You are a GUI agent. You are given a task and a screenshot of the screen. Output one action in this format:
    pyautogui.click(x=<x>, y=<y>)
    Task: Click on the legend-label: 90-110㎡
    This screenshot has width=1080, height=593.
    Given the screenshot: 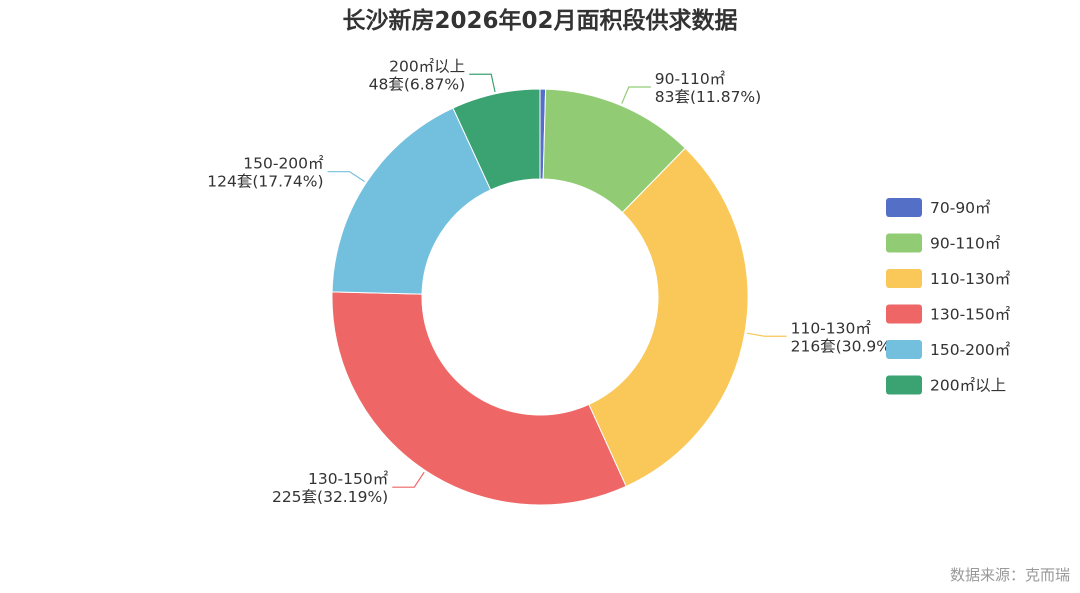 What is the action you would take?
    pyautogui.click(x=965, y=244)
    